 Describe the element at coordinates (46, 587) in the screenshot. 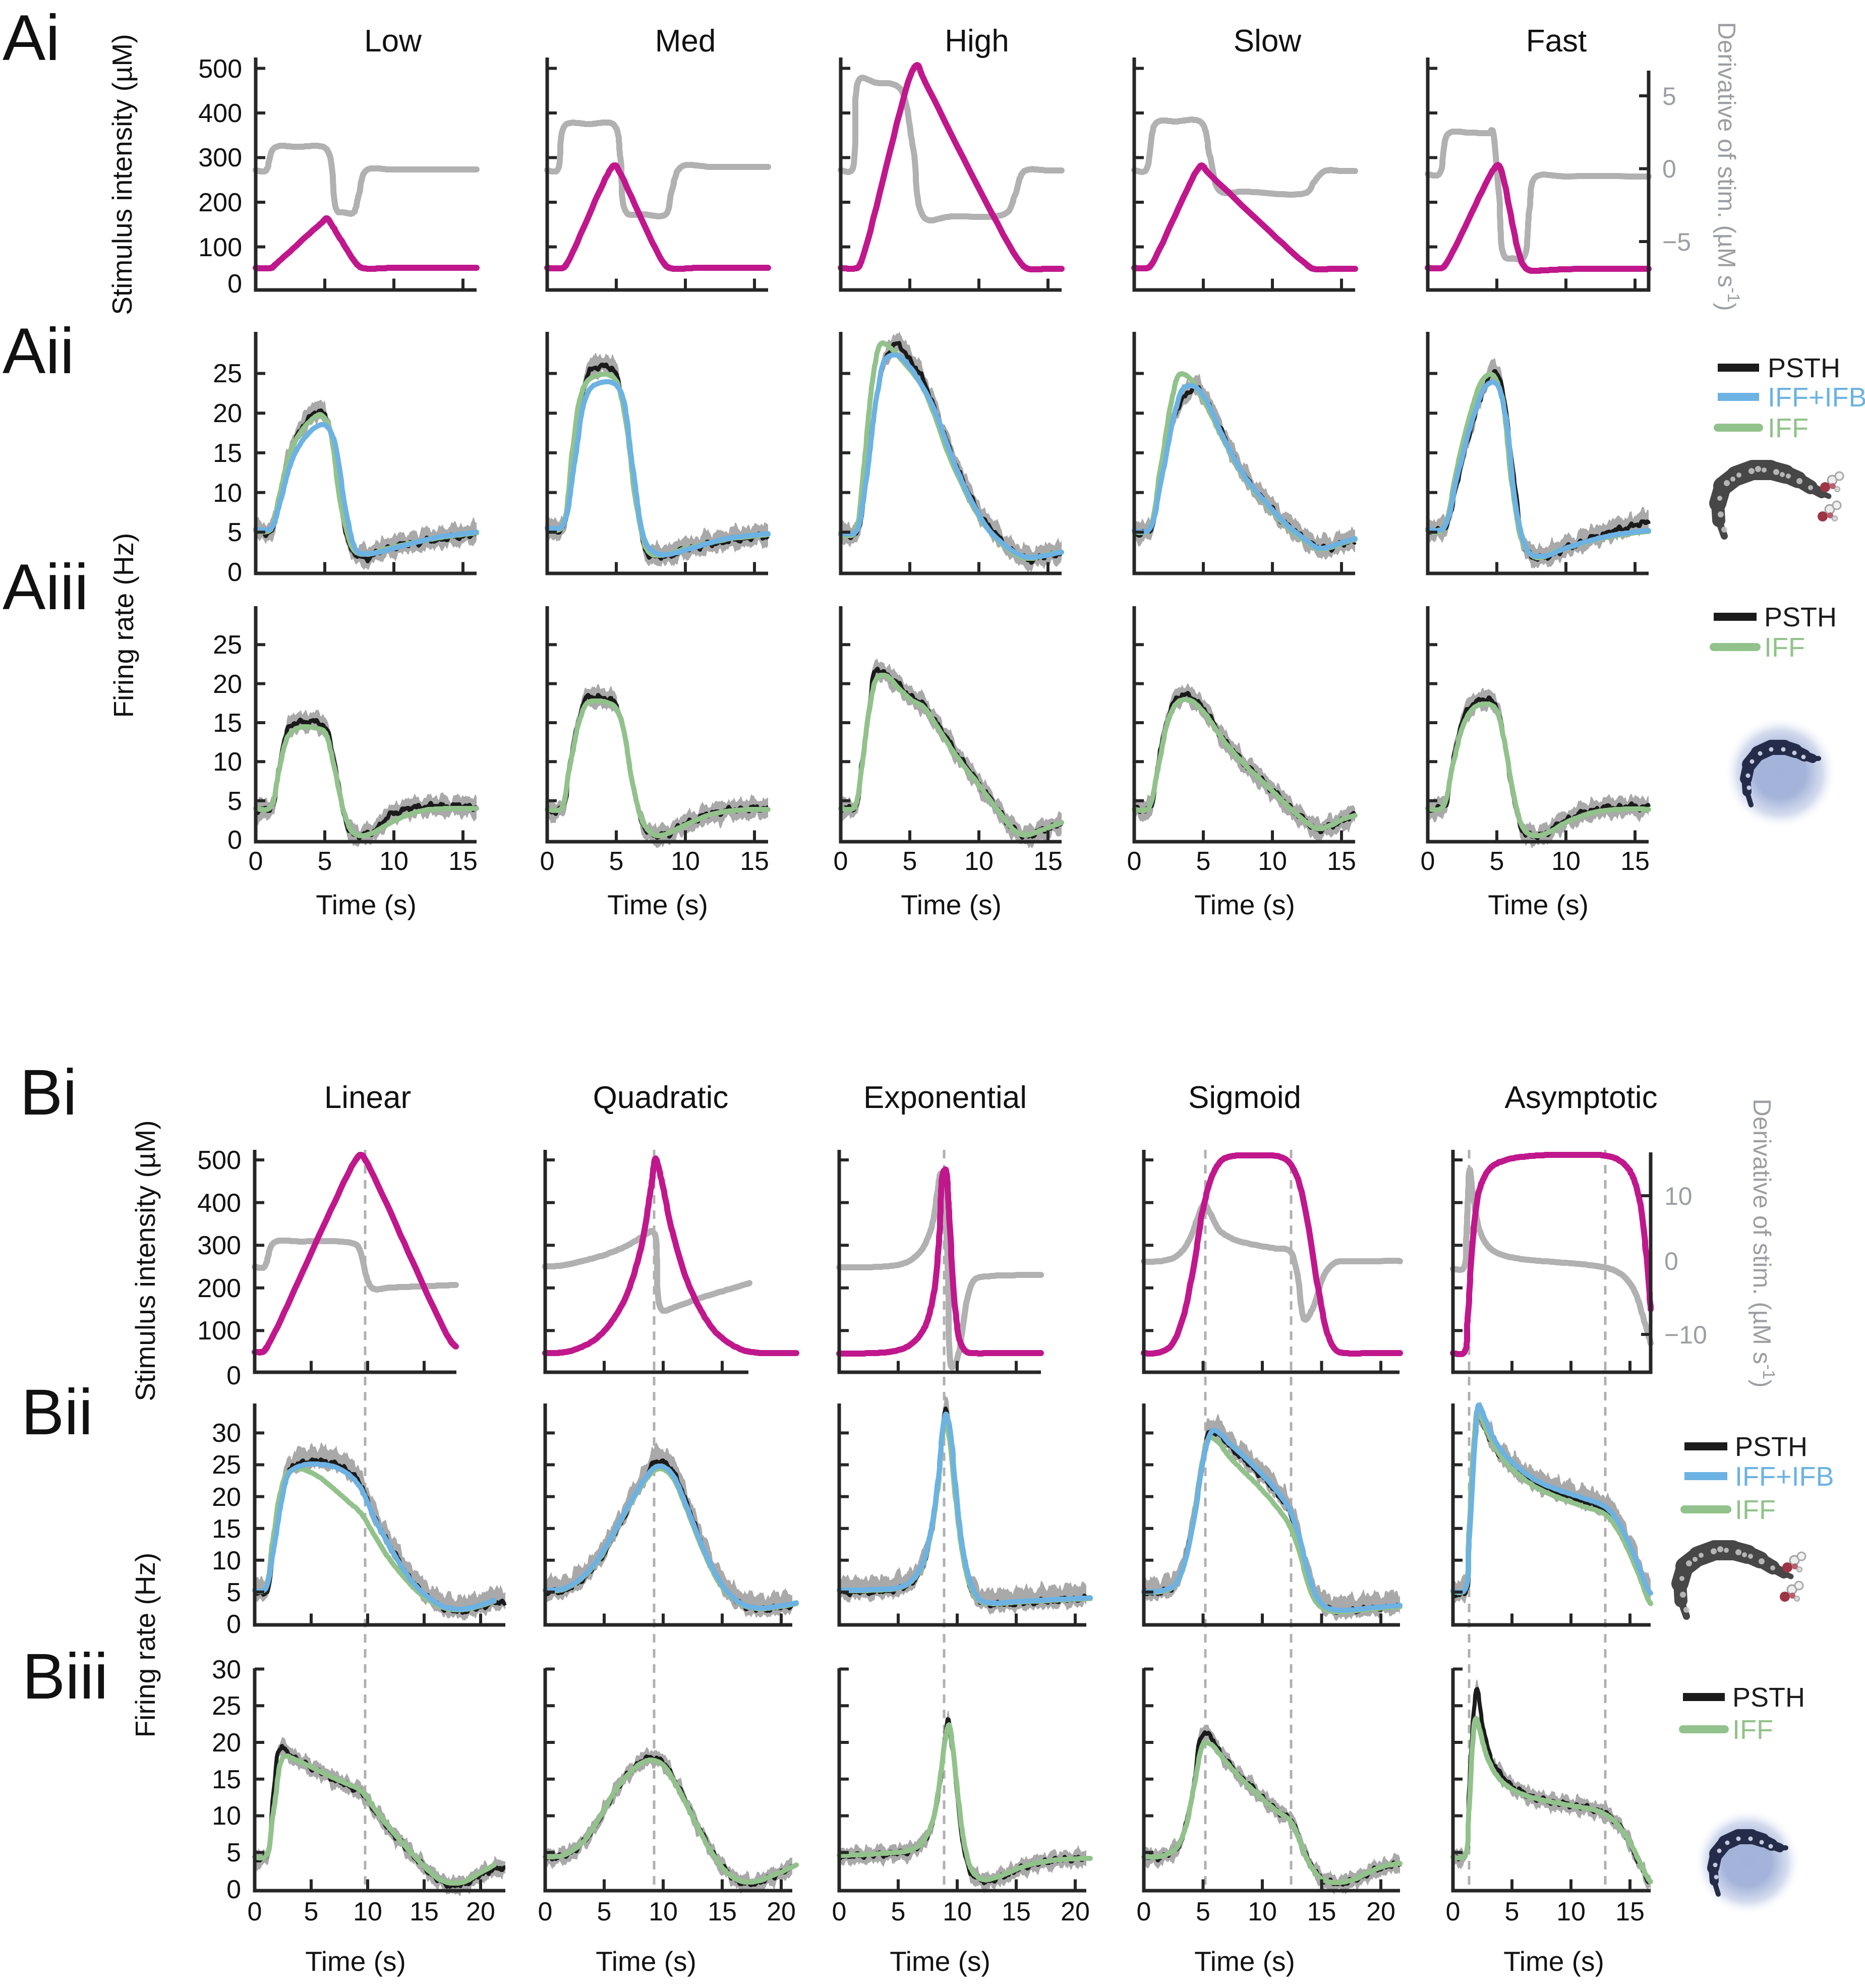

I see `svg-text: Aiii` at that location.